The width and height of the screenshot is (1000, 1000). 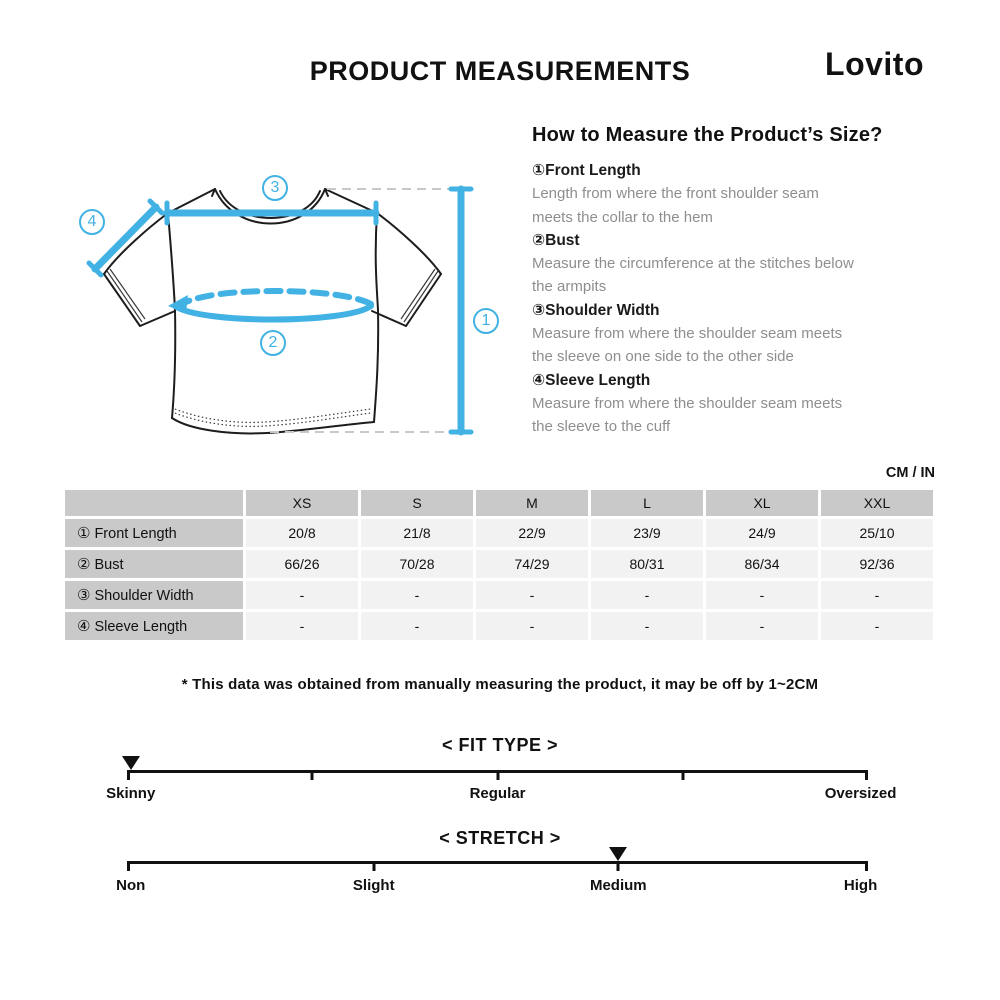 I want to click on table-value: 74/29, so click(x=532, y=564).